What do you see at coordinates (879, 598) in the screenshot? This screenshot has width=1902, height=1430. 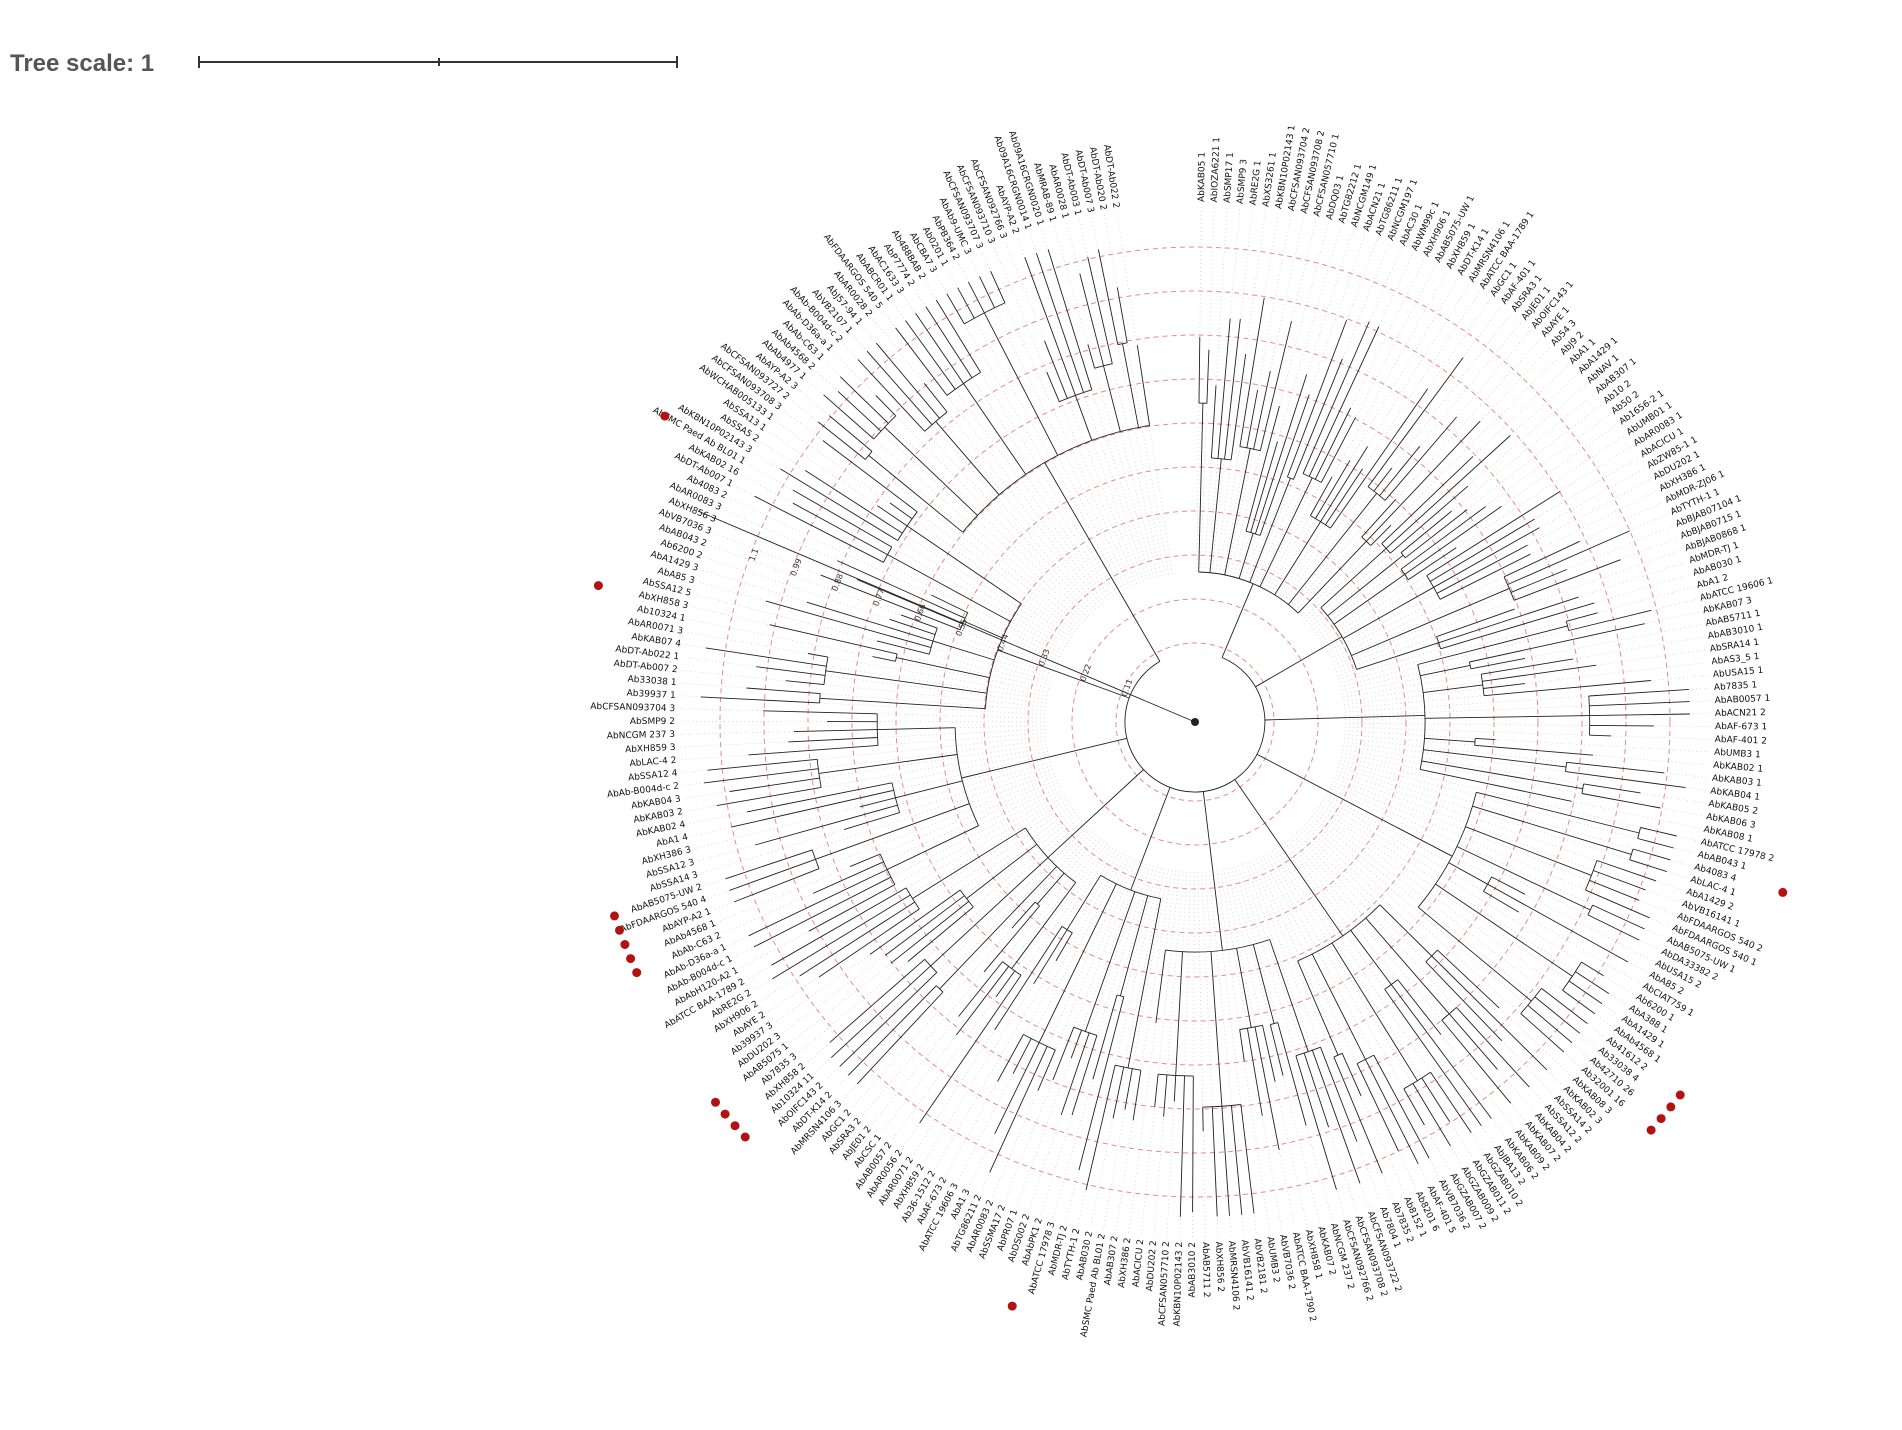 I see `ring-value-label: 0.77` at bounding box center [879, 598].